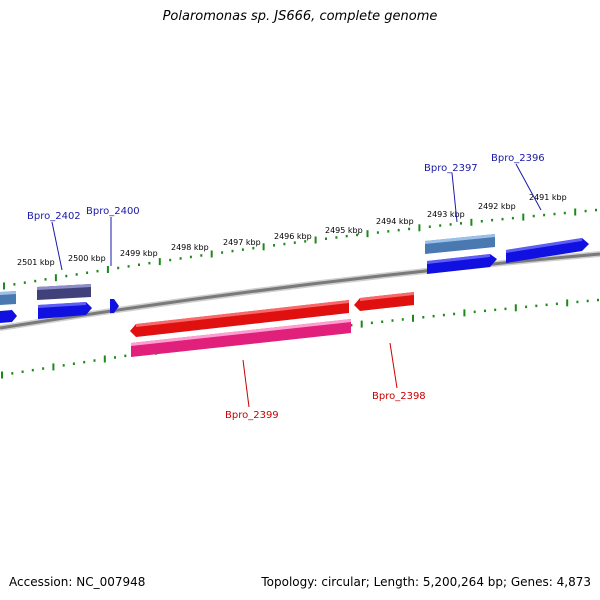 This screenshot has width=600, height=600. I want to click on ruler-label-2491: 2491 kbp, so click(548, 197).